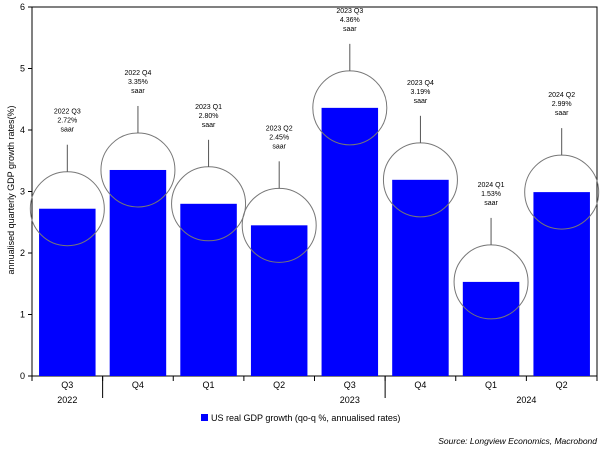  Describe the element at coordinates (22, 7) in the screenshot. I see `y-tick-label: 6` at that location.